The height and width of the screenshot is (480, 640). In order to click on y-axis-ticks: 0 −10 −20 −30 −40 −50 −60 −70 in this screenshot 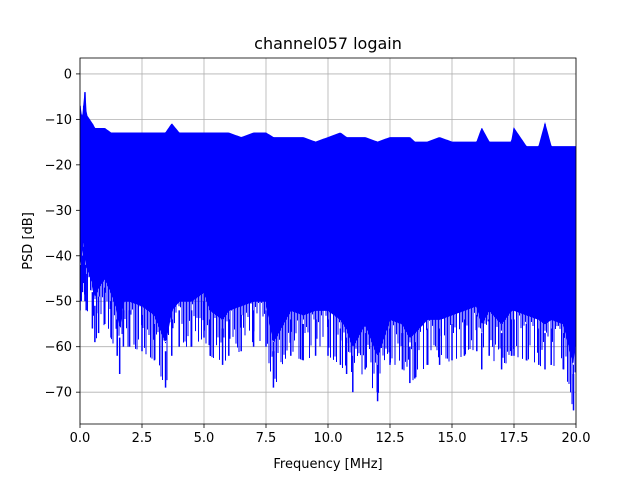, I will do `click(62, 234)`.